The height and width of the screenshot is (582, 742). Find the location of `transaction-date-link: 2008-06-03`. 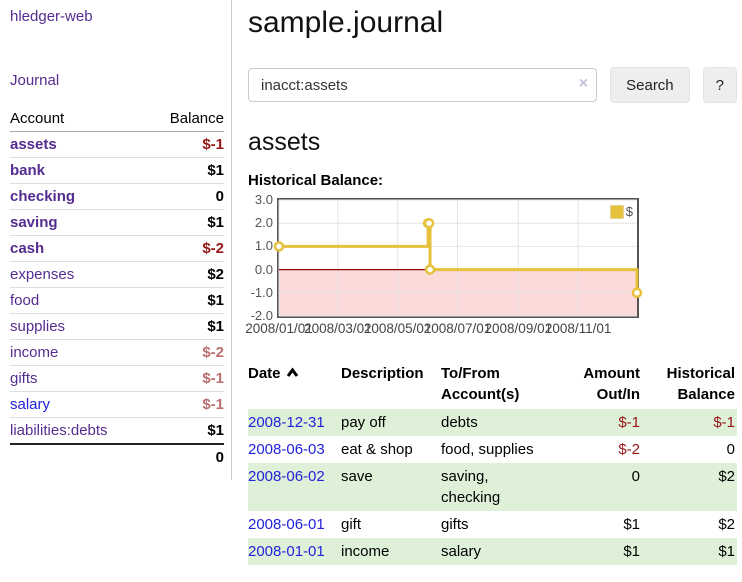

transaction-date-link: 2008-06-03 is located at coordinates (286, 449).